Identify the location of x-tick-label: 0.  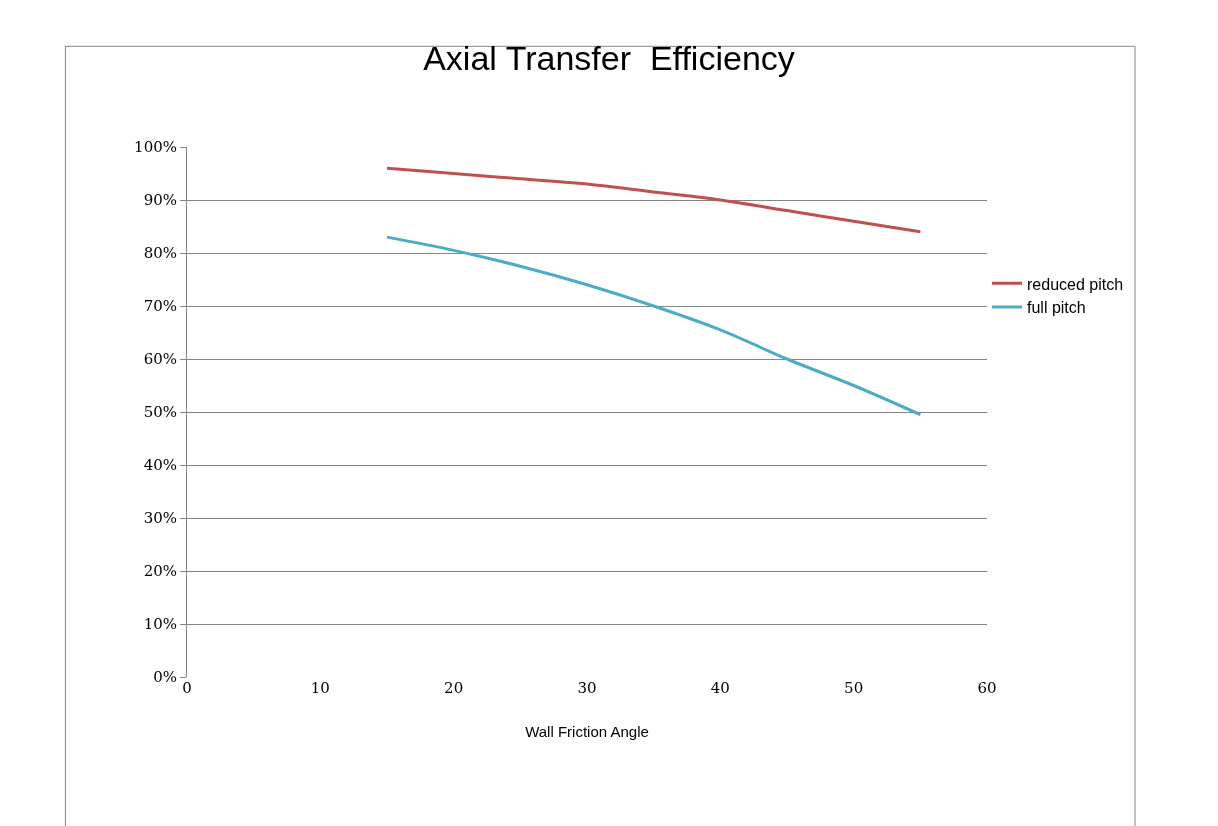
(187, 688).